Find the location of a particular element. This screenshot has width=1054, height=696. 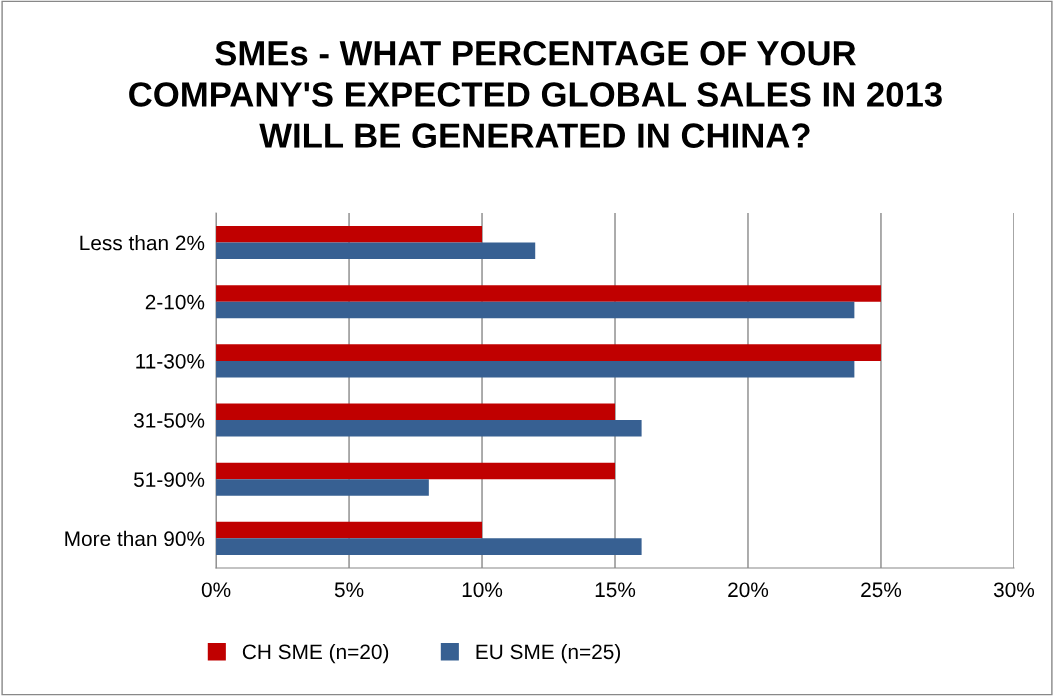

y-tick-label: 31-50% is located at coordinates (169, 420).